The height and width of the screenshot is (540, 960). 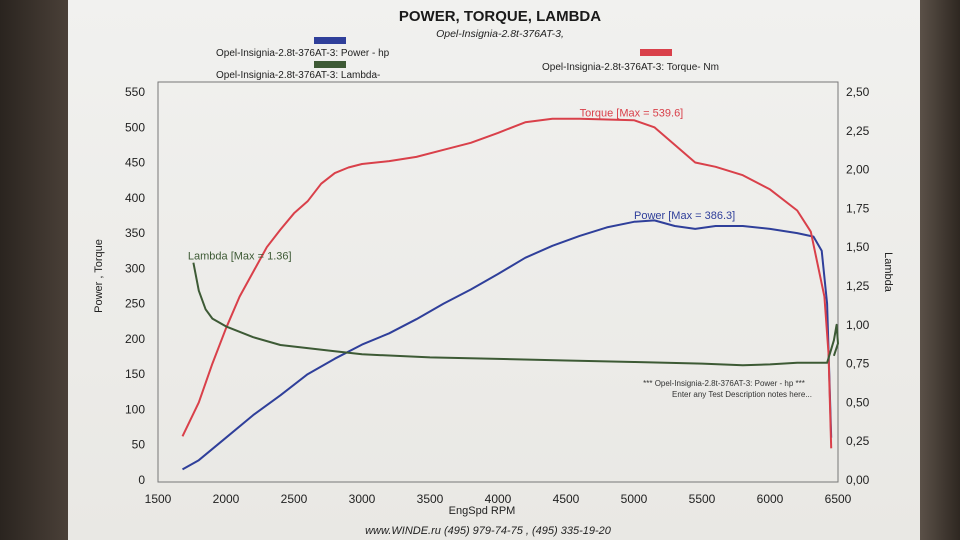 What do you see at coordinates (298, 75) in the screenshot?
I see `legend-lambda-label: Opel-Insignia-2.8t-376AT-3: Lambda-` at bounding box center [298, 75].